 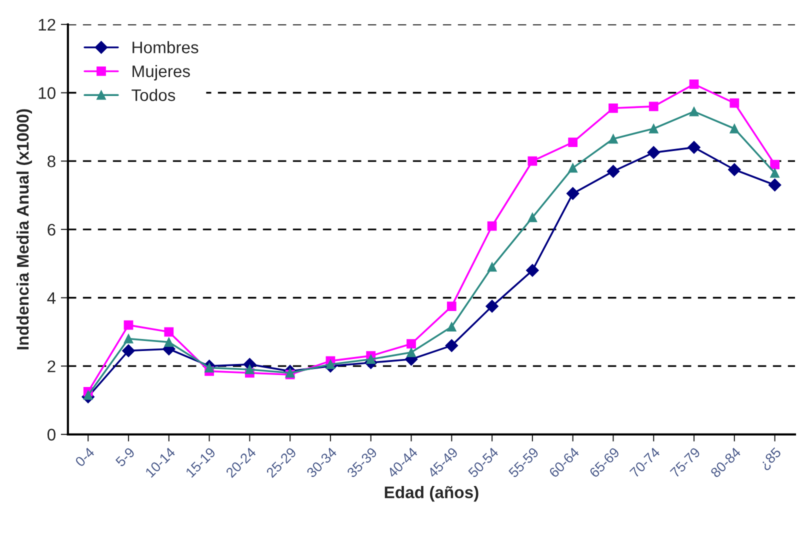 I want to click on y-tick-label: 0, so click(x=51, y=434).